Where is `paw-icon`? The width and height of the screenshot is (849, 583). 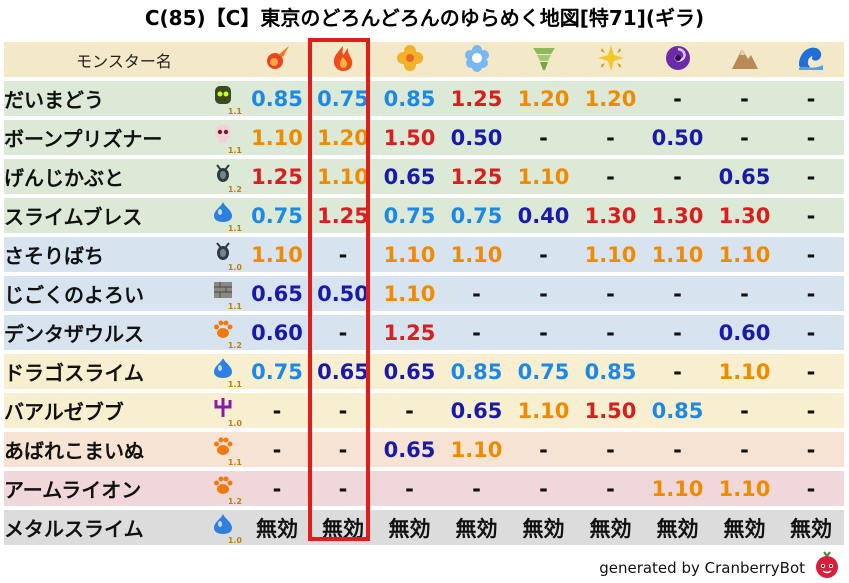 paw-icon is located at coordinates (223, 485).